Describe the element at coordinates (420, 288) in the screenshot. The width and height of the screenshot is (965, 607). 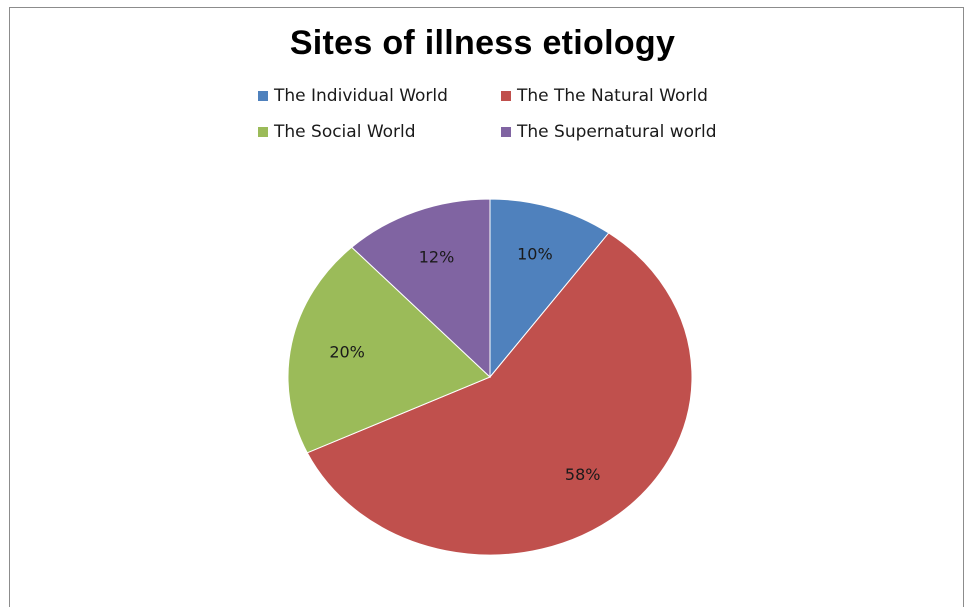
I see `pie-slice-supernatural-world` at that location.